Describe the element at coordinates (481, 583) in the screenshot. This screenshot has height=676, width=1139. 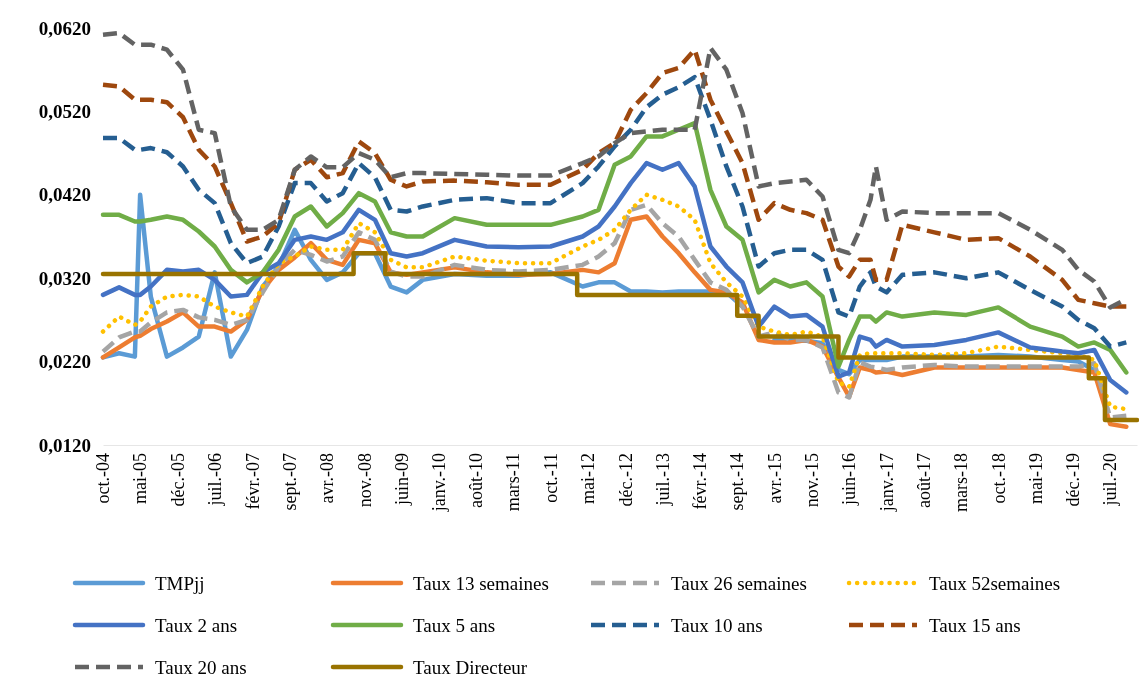
I see `legend-label: Taux 13 semaines` at that location.